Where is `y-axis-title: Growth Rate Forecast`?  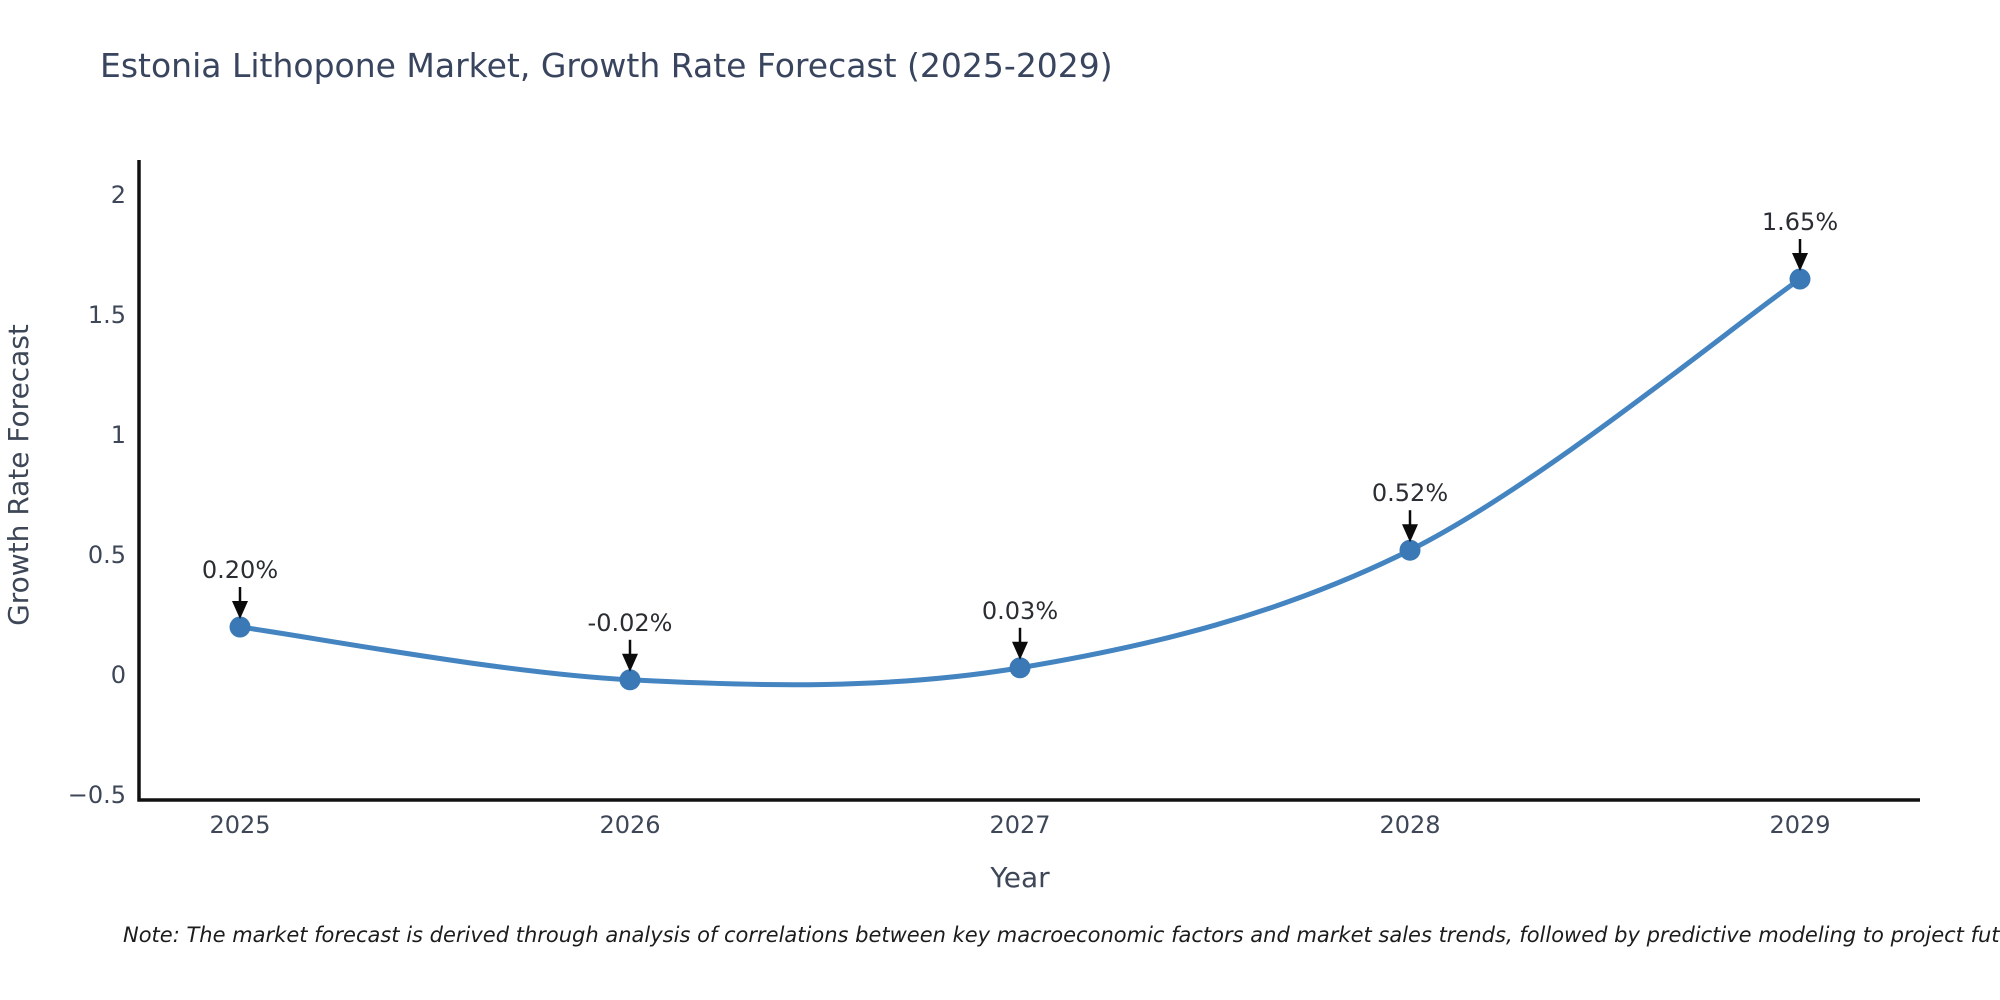
y-axis-title: Growth Rate Forecast is located at coordinates (18, 475).